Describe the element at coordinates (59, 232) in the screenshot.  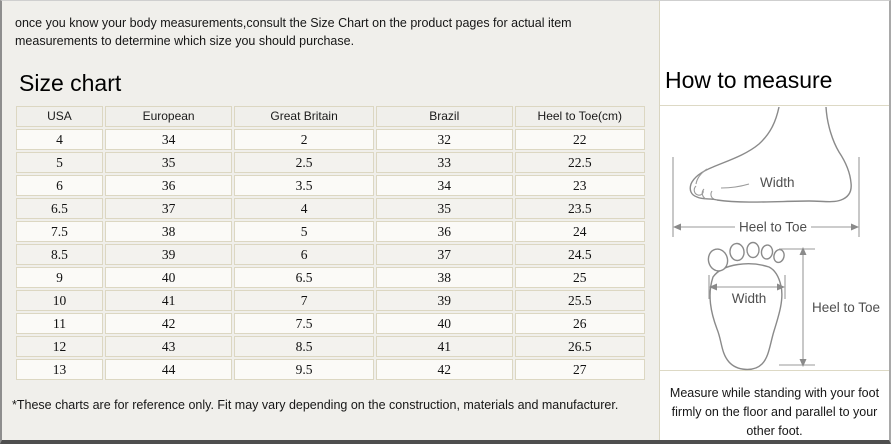
I see `table-cell-usa: 7.5` at that location.